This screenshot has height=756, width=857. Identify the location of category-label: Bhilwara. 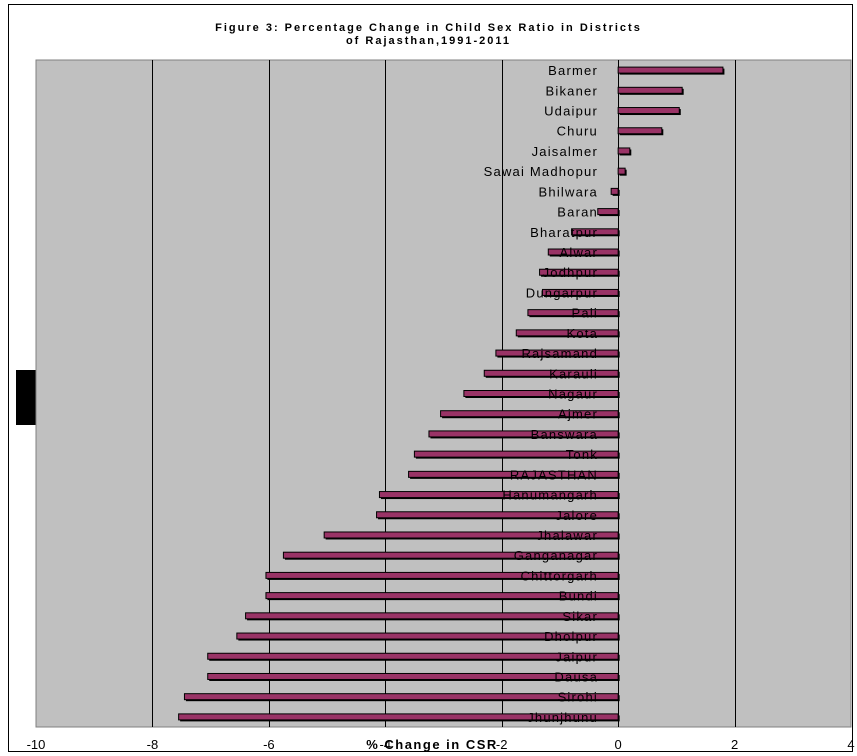
(568, 191).